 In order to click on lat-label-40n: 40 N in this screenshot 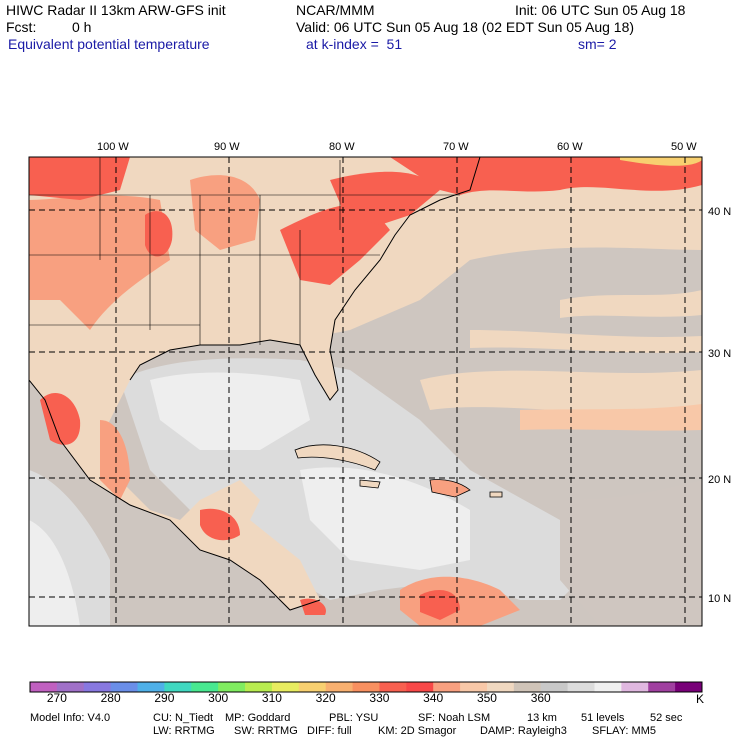, I will do `click(720, 212)`.